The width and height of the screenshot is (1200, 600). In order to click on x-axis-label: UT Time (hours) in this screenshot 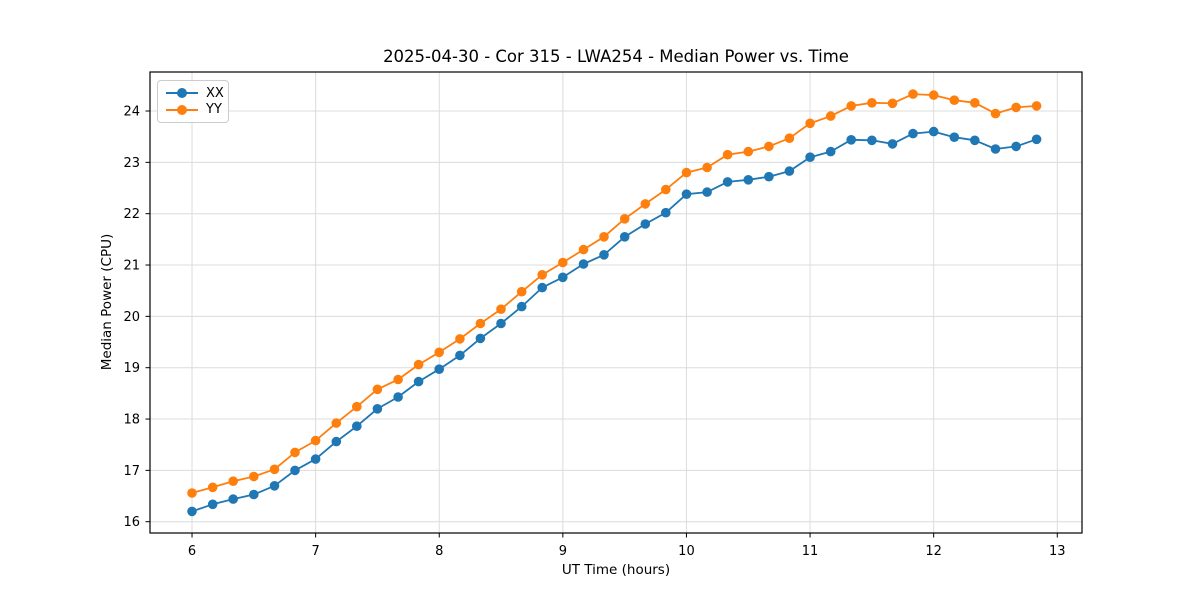, I will do `click(616, 570)`.